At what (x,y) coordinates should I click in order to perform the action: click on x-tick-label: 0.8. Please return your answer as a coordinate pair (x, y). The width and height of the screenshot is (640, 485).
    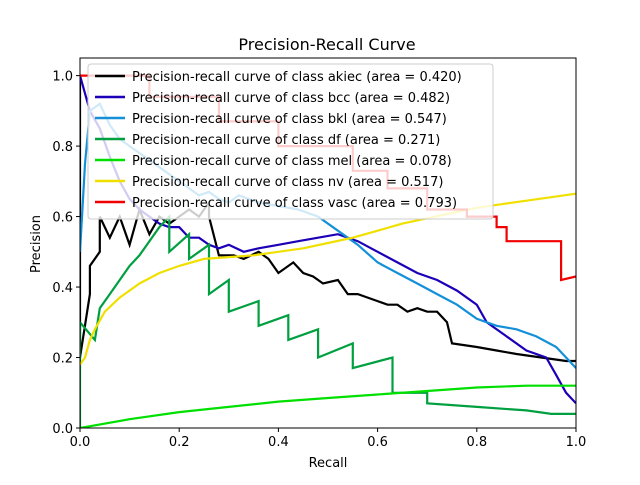
    Looking at the image, I should click on (476, 442).